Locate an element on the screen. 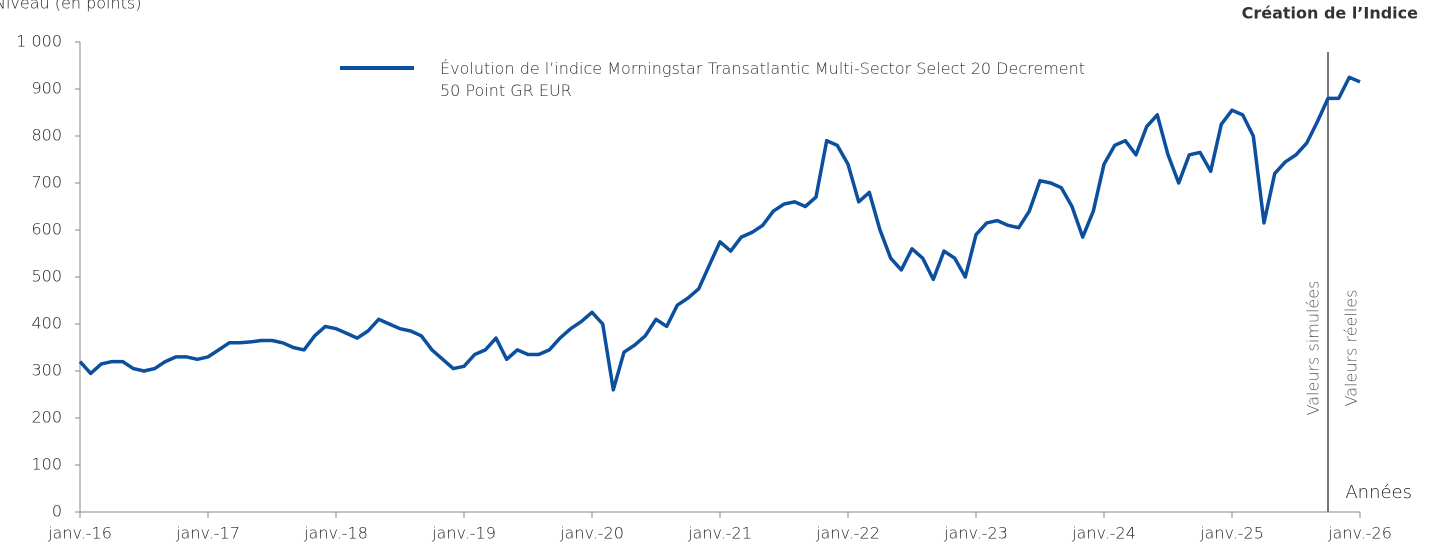 This screenshot has height=545, width=1433. y-tick-label: 600 is located at coordinates (46, 229).